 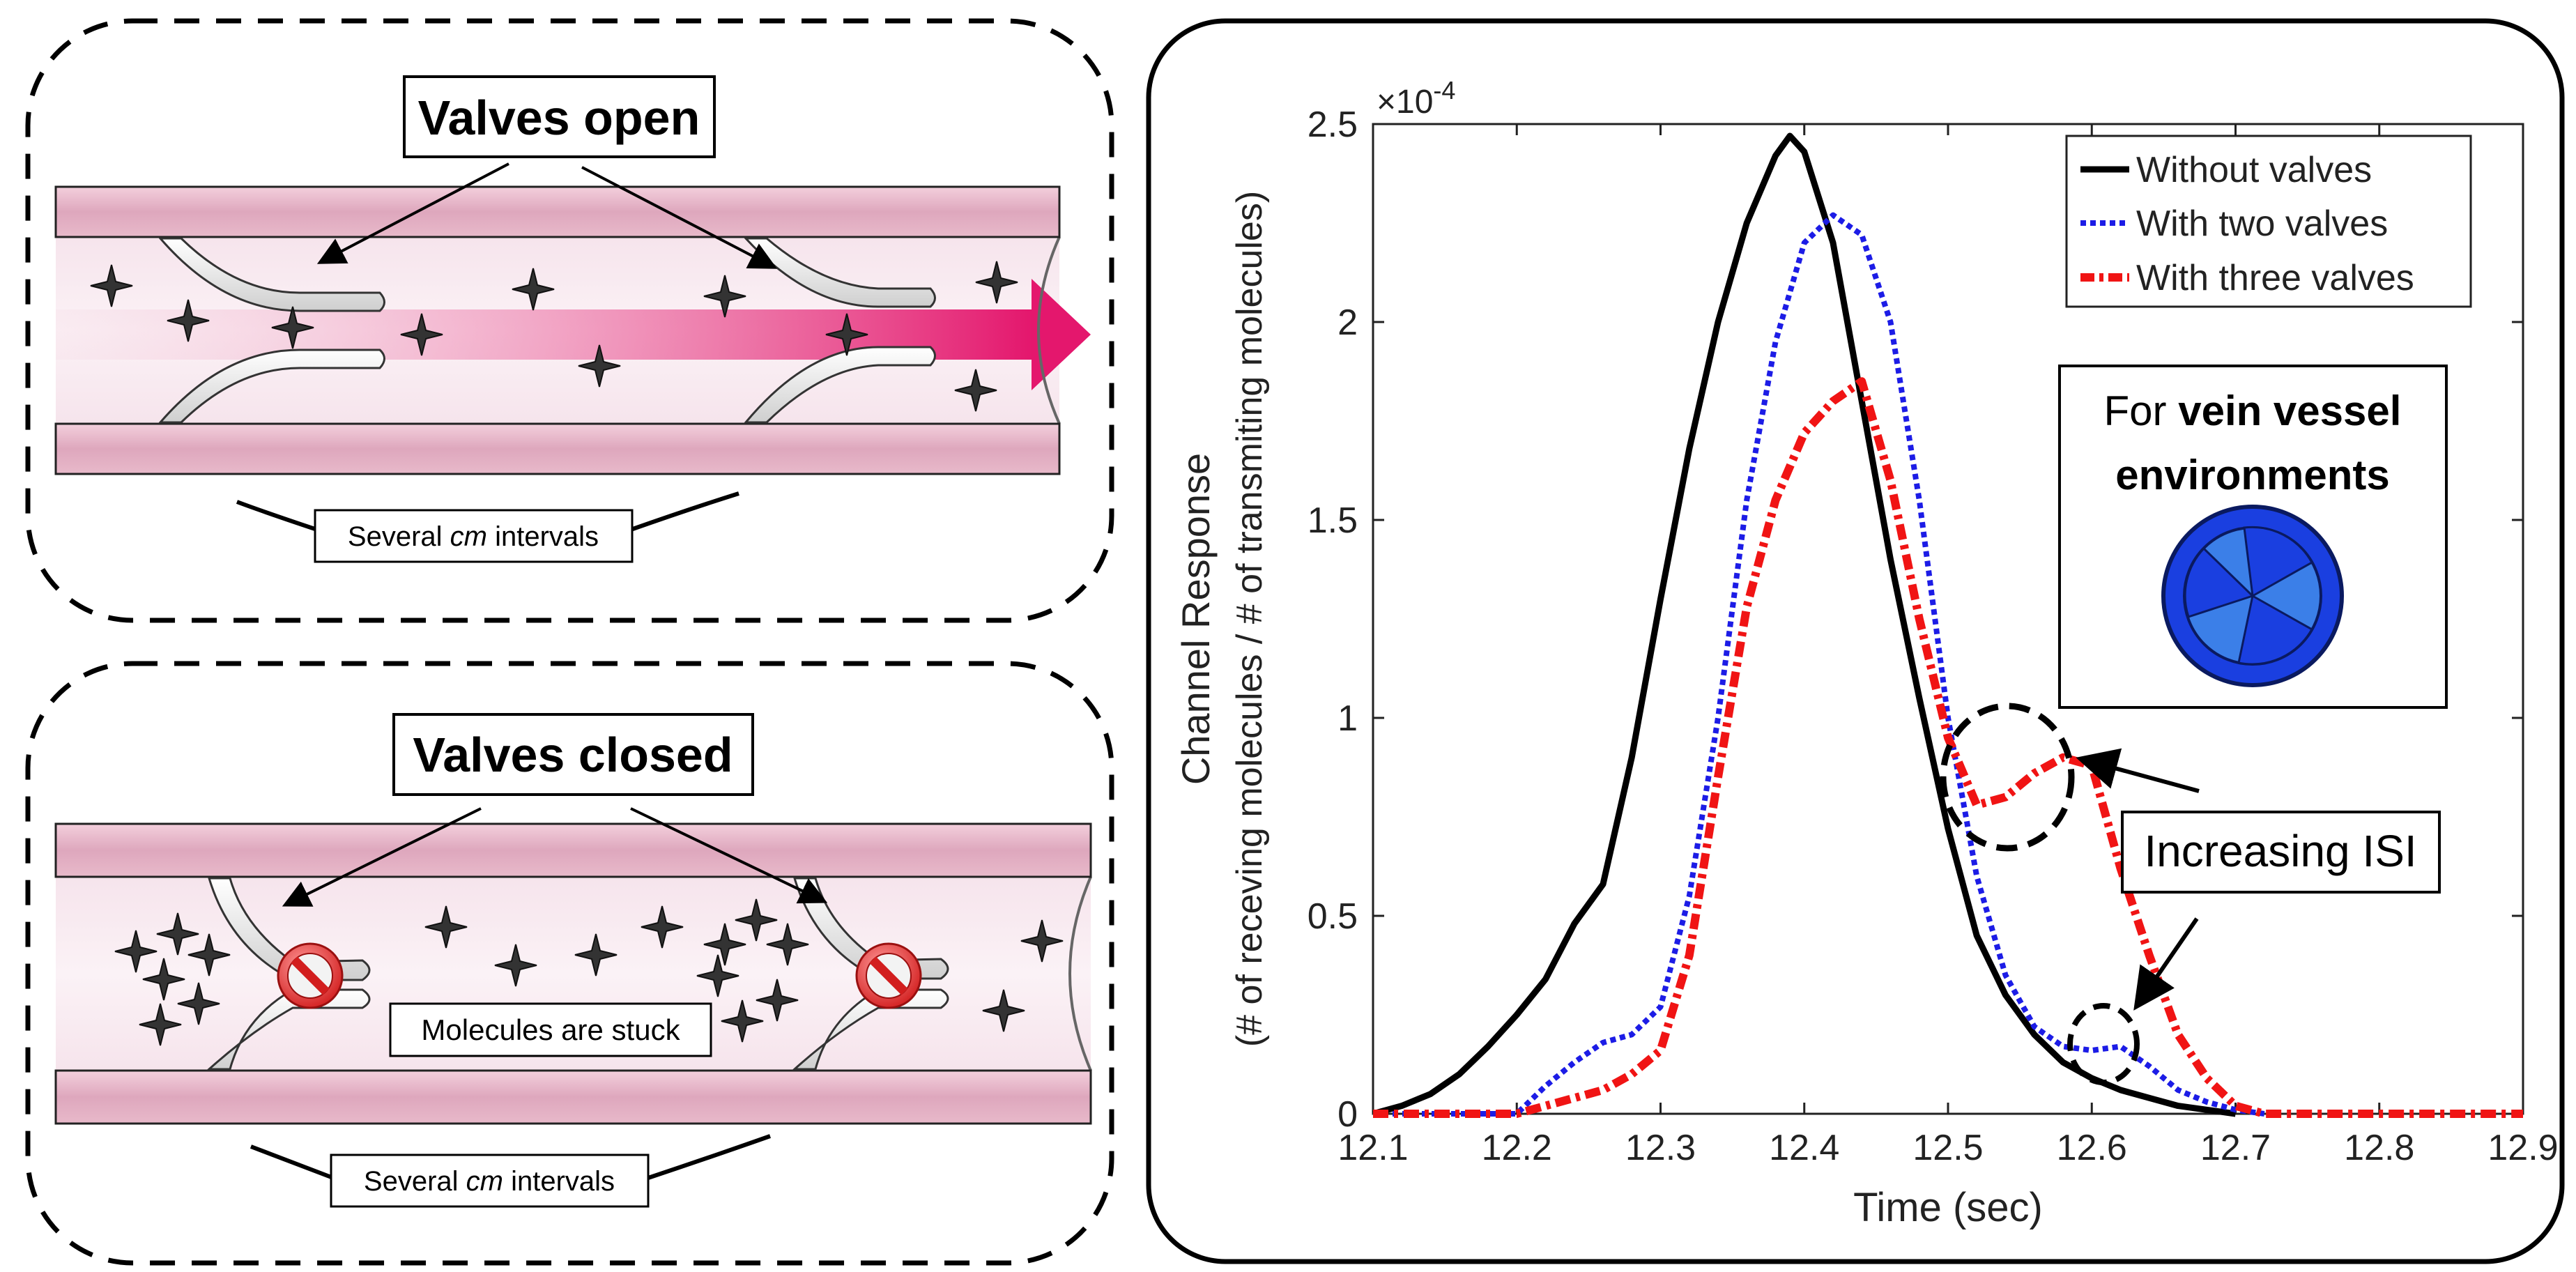 I want to click on y-axis-label-line1: Channel Response, so click(x=1196, y=619).